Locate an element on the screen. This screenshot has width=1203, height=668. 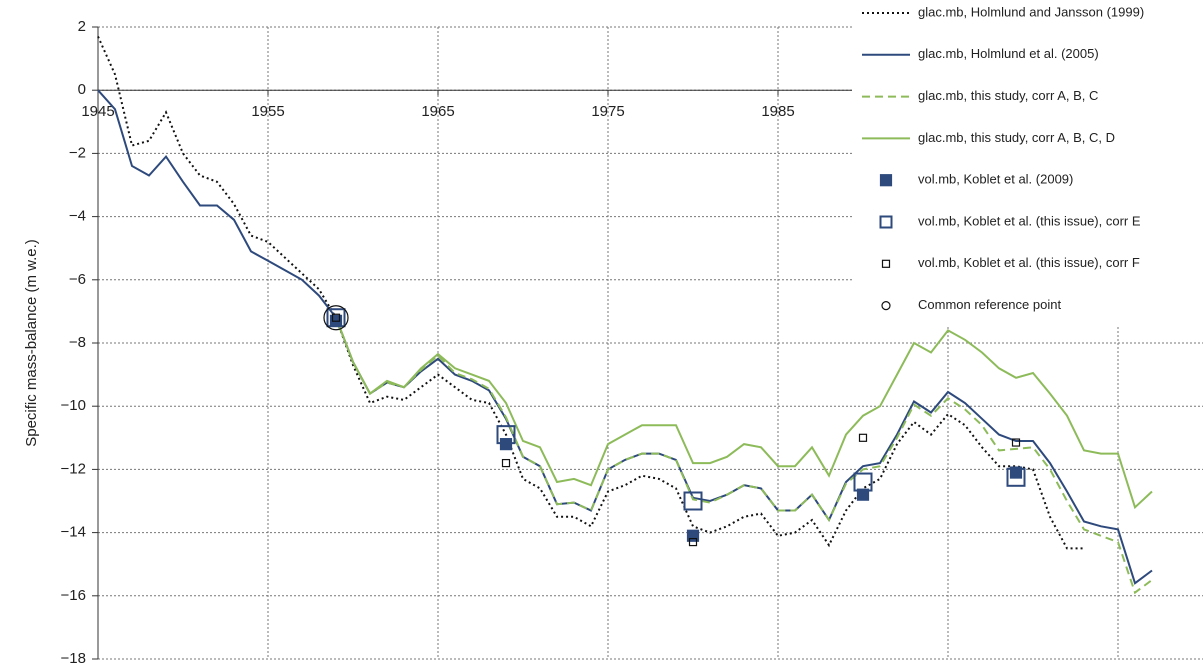
x-tick-label: 1965 is located at coordinates (437, 111).